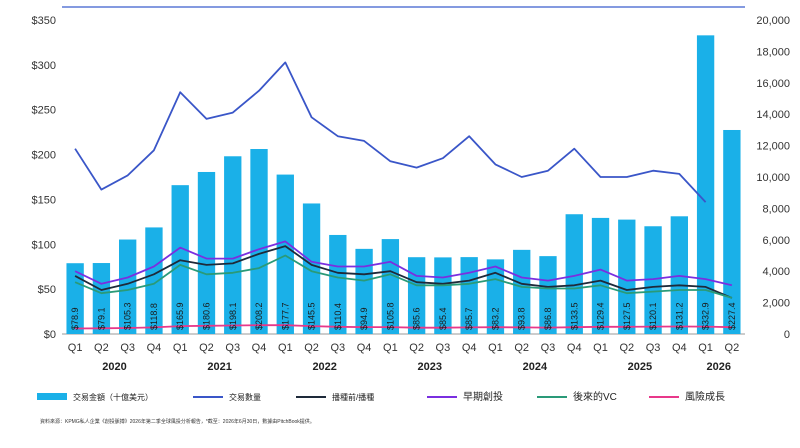  What do you see at coordinates (233, 316) in the screenshot?
I see `bar-value-label: $198.1` at bounding box center [233, 316].